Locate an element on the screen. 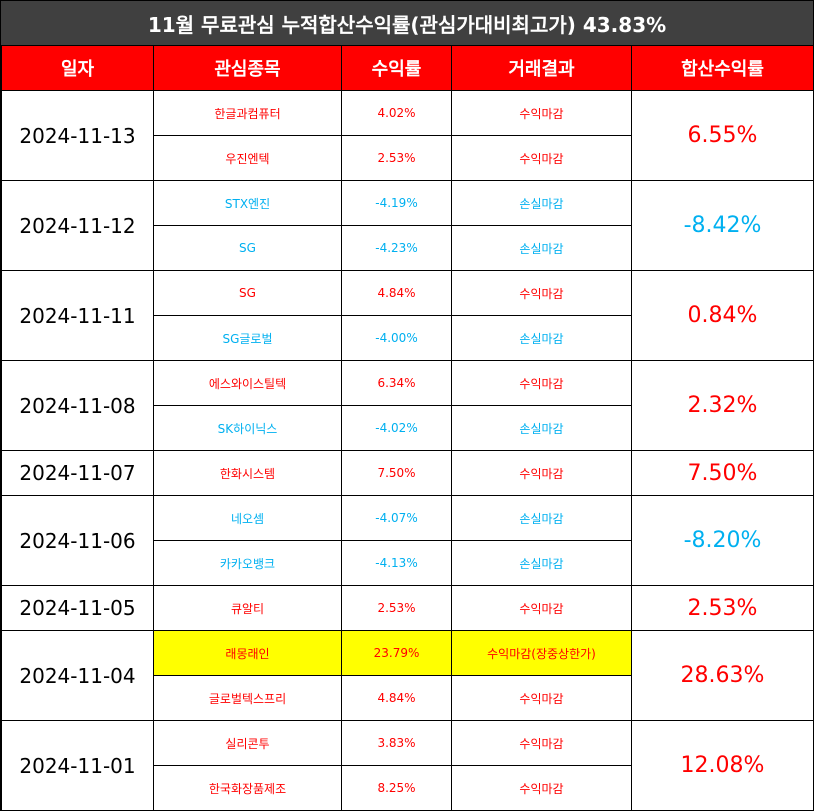 The image size is (814, 811). stock-name-cell: 실리콘투 is located at coordinates (247, 743).